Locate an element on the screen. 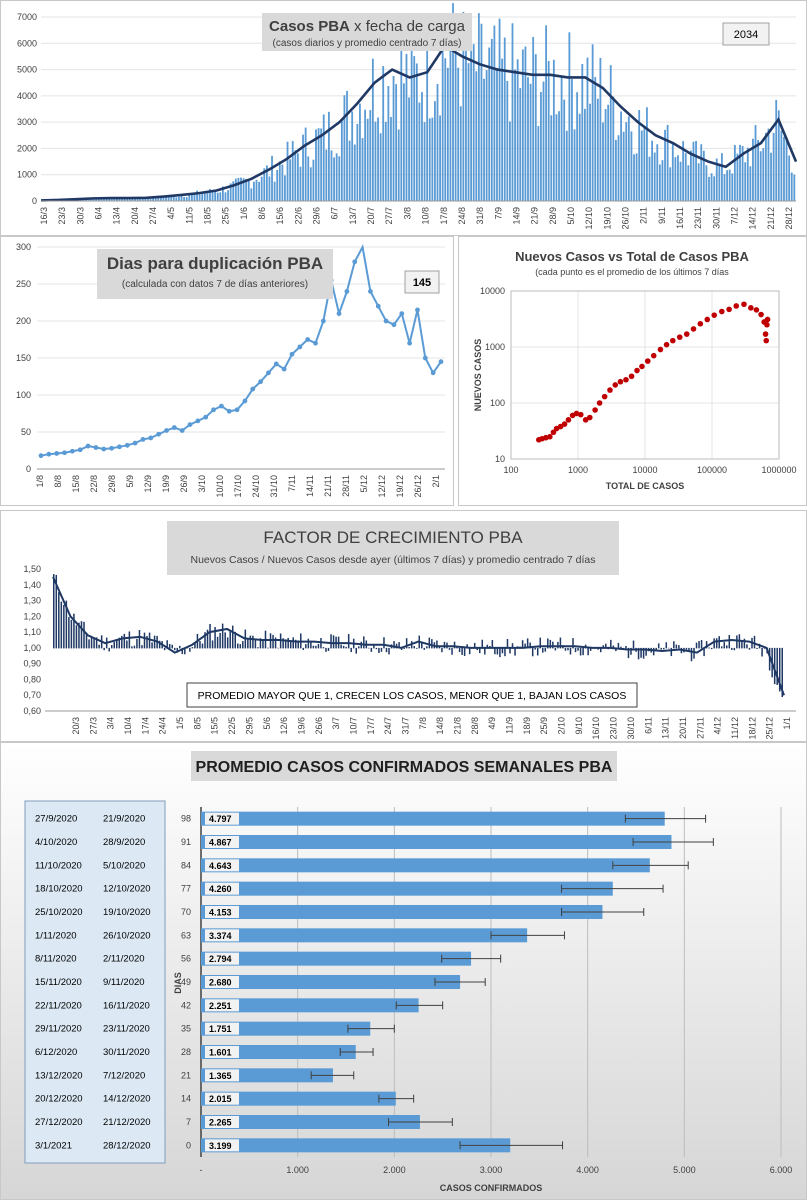 The height and width of the screenshot is (1204, 807). y-tick-label: 0,90 is located at coordinates (32, 664).